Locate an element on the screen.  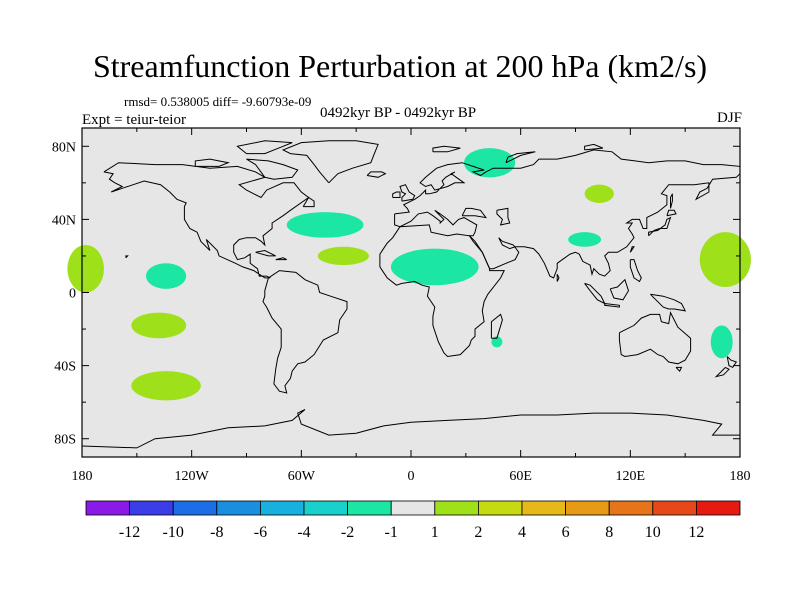
colorbar-label: -4 is located at coordinates (303, 532).